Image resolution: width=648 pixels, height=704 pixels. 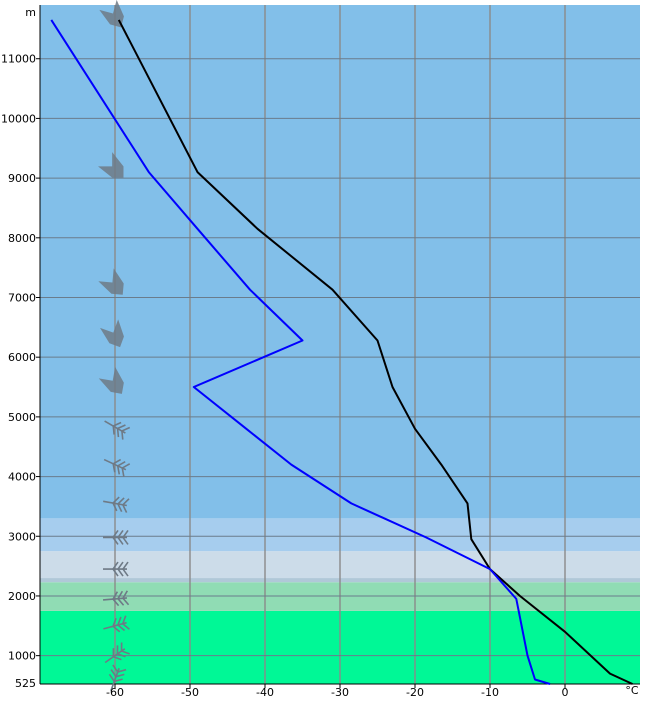 What do you see at coordinates (22, 297) in the screenshot?
I see `y-tick-label: 7000` at bounding box center [22, 297].